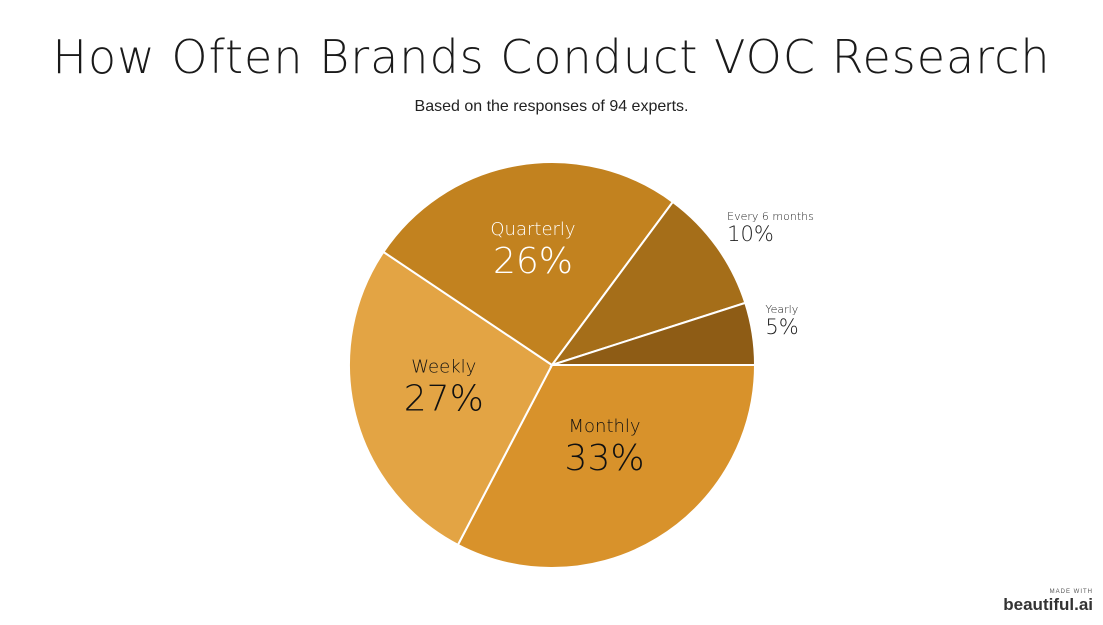 This screenshot has height=625, width=1103. Describe the element at coordinates (605, 458) in the screenshot. I see `slice-value-monthly: 33%` at that location.